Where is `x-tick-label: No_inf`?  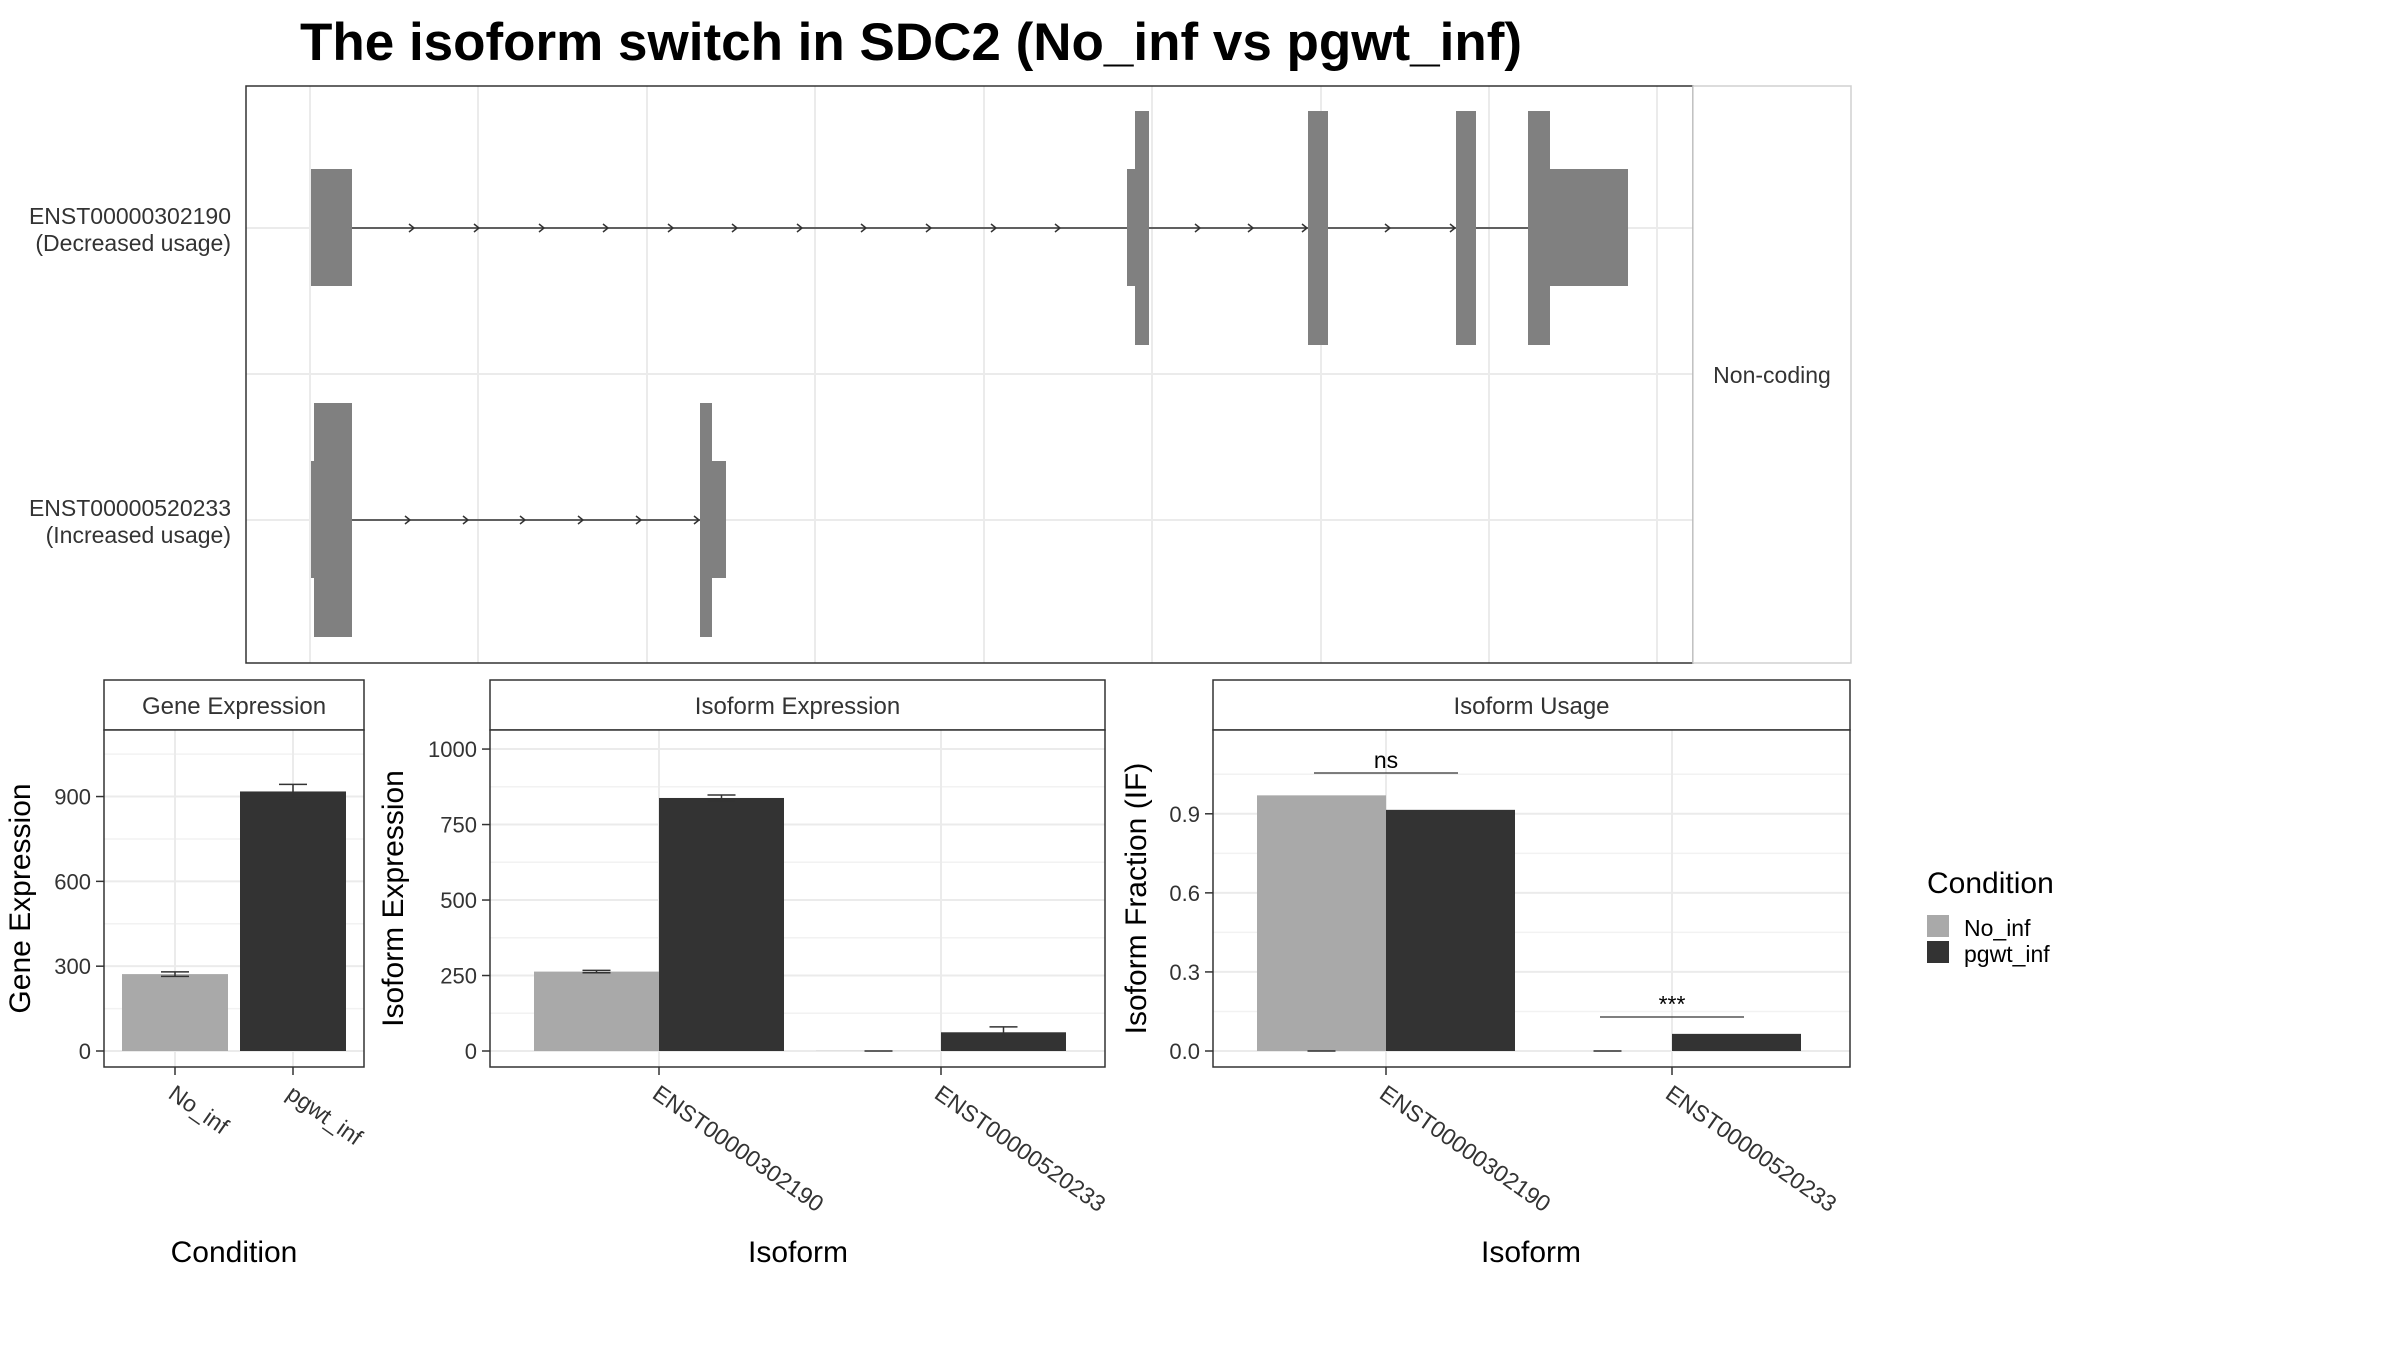 x-tick-label: No_inf is located at coordinates (199, 1110).